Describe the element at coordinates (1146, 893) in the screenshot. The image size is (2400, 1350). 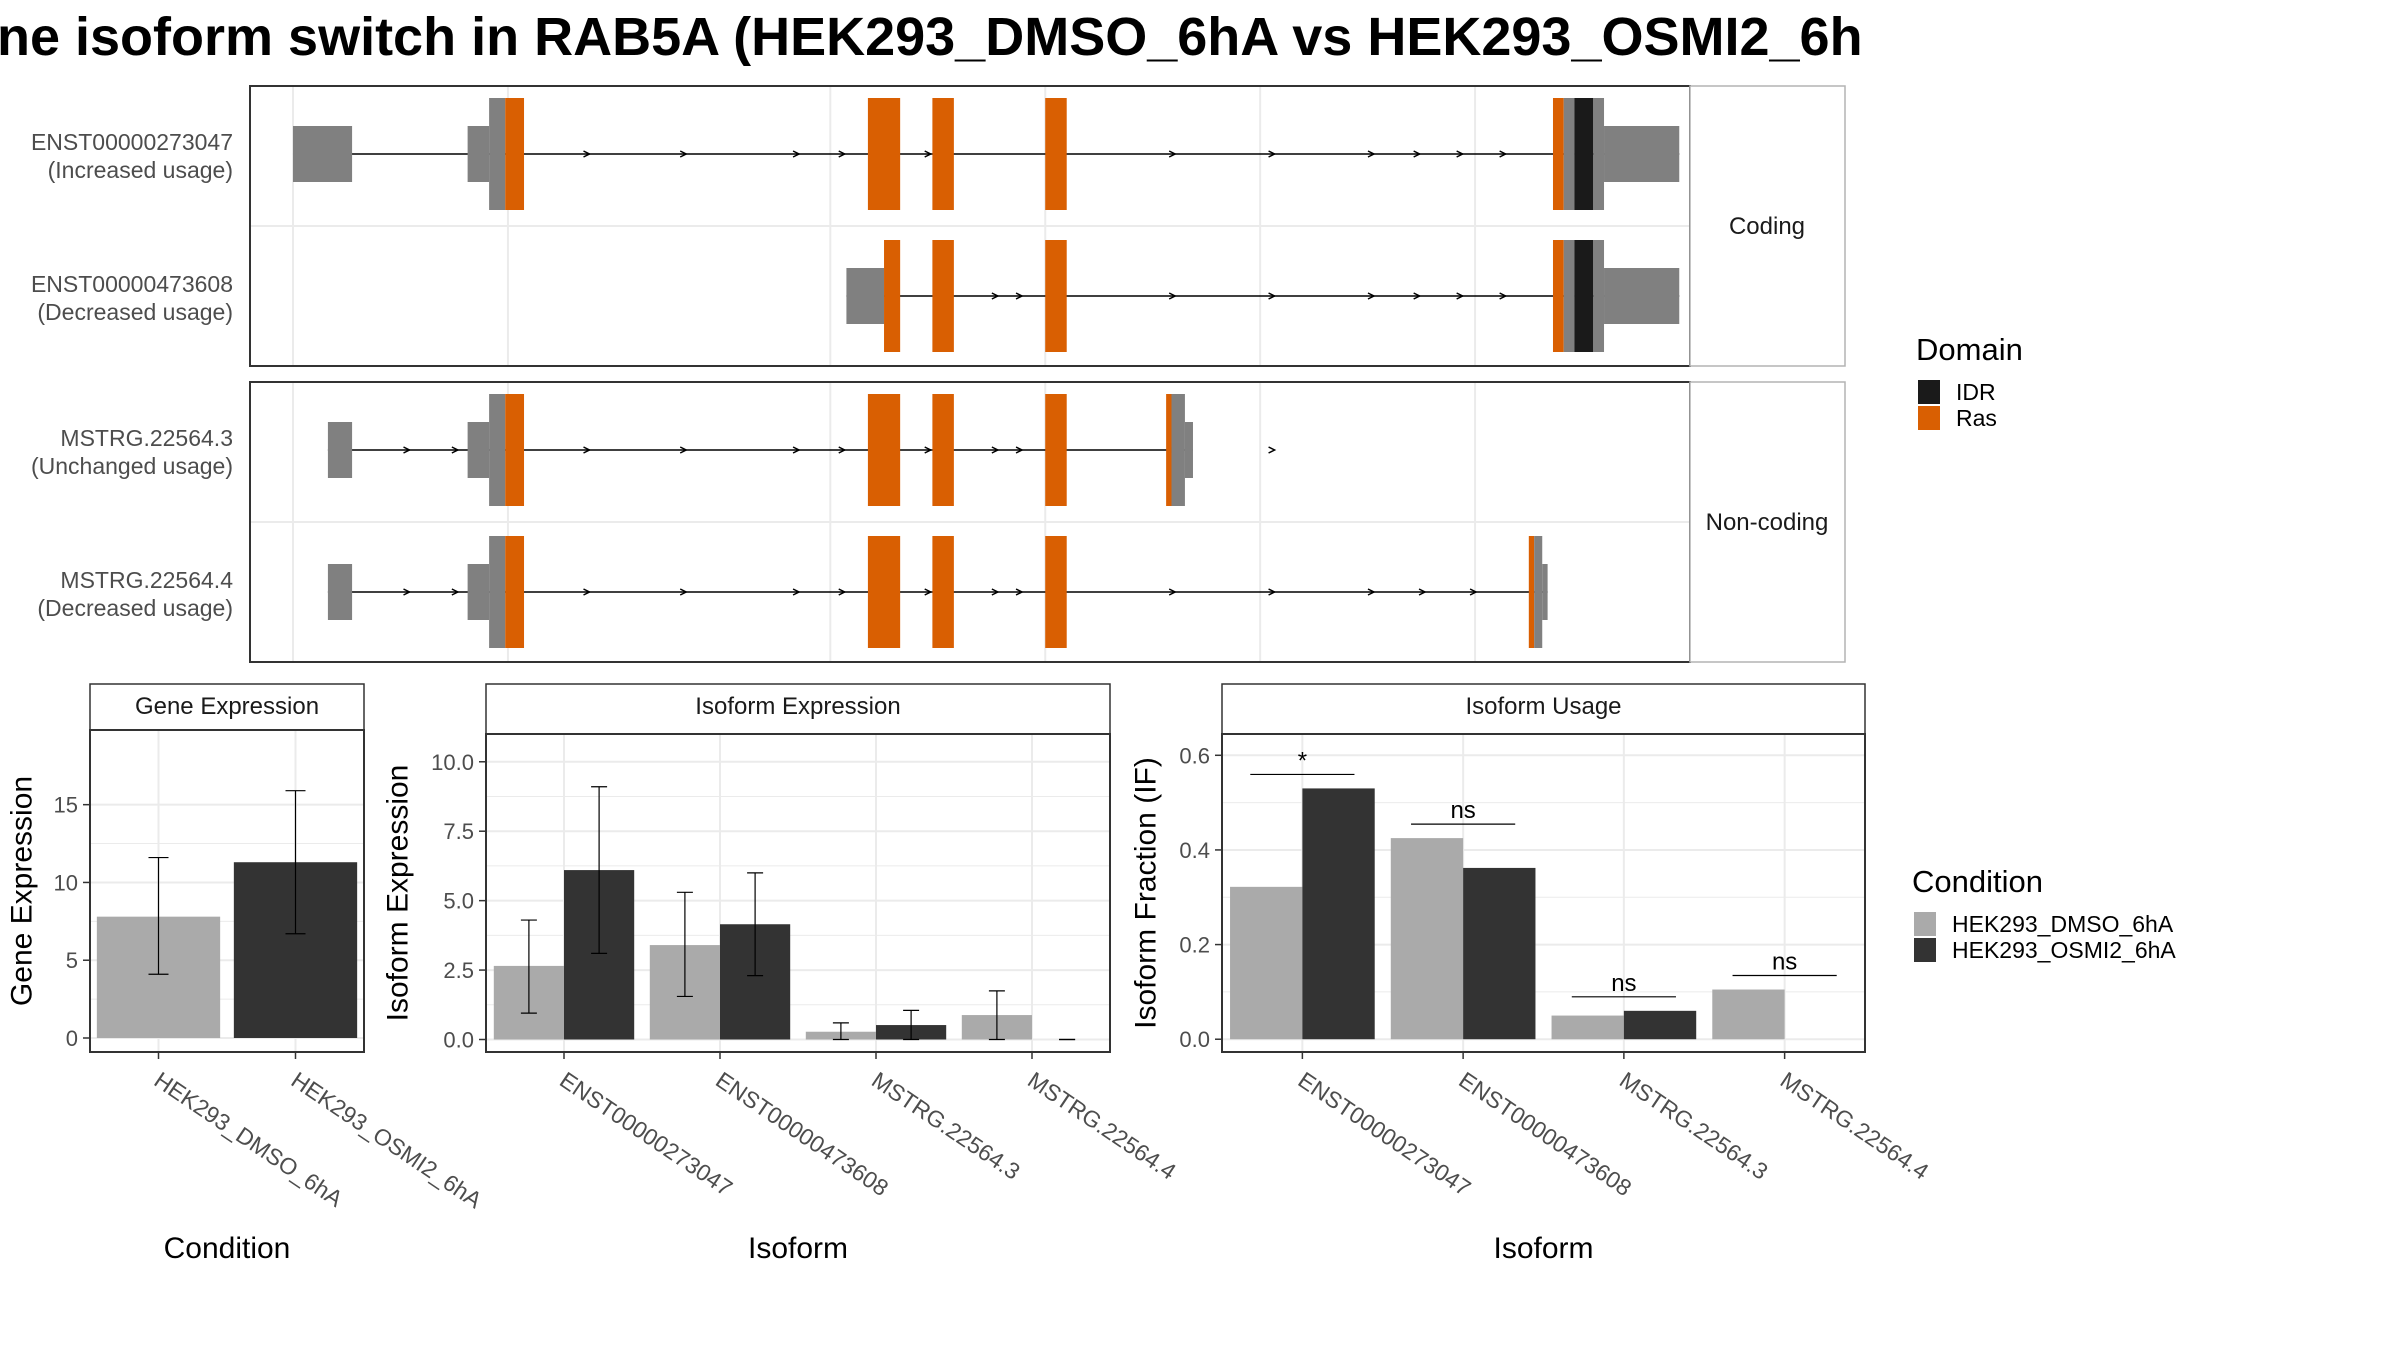
I see `y-axis-label: Isoform Fraction (IF)` at that location.